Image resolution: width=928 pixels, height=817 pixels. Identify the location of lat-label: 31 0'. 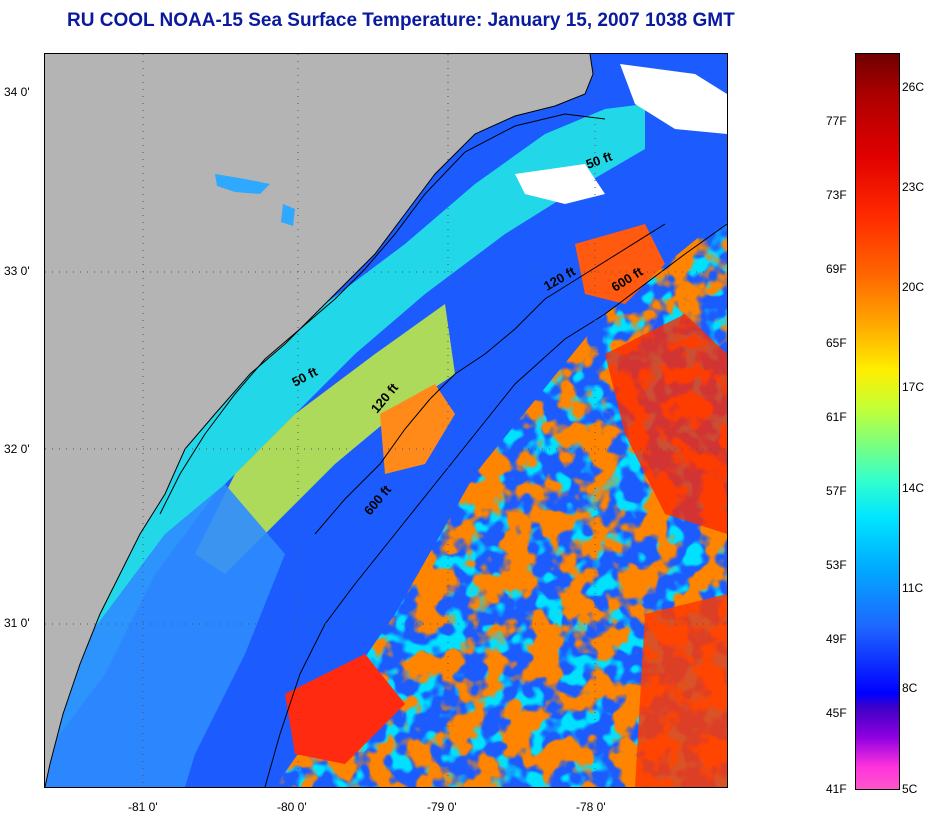
(17, 623).